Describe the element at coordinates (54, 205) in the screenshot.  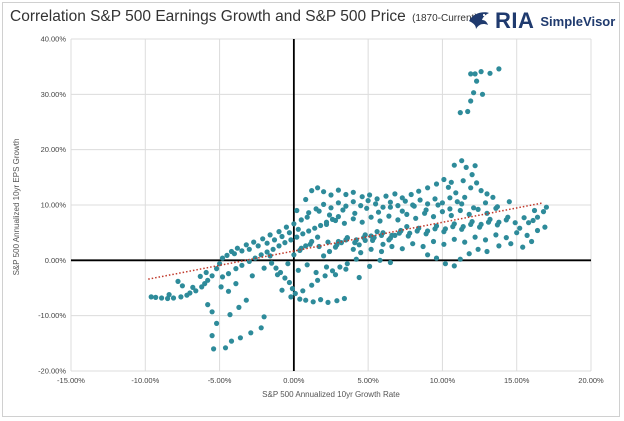
I see `y-tick-label: 10.00%` at that location.